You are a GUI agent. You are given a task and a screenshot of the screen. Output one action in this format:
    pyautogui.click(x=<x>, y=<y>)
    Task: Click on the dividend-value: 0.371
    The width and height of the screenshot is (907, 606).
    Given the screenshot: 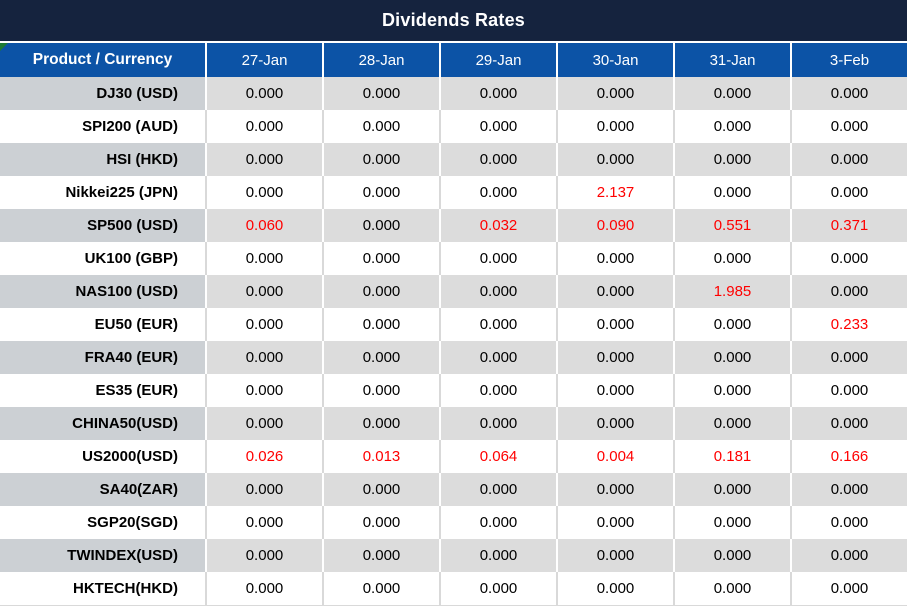 What is the action you would take?
    pyautogui.click(x=848, y=225)
    